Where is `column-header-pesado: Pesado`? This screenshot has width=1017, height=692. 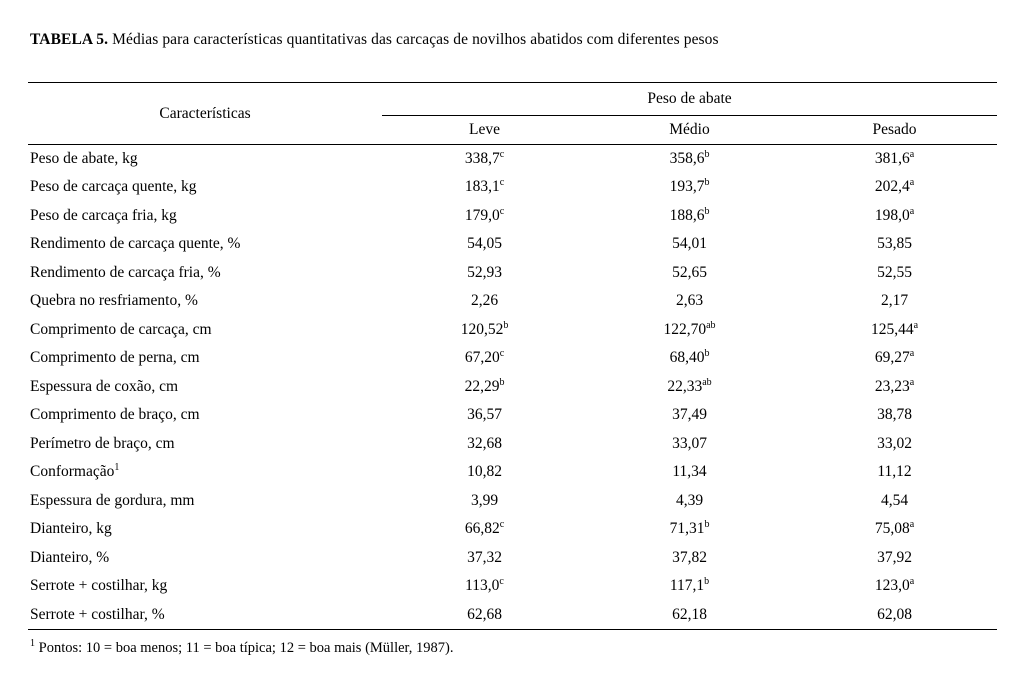 column-header-pesado: Pesado is located at coordinates (894, 129).